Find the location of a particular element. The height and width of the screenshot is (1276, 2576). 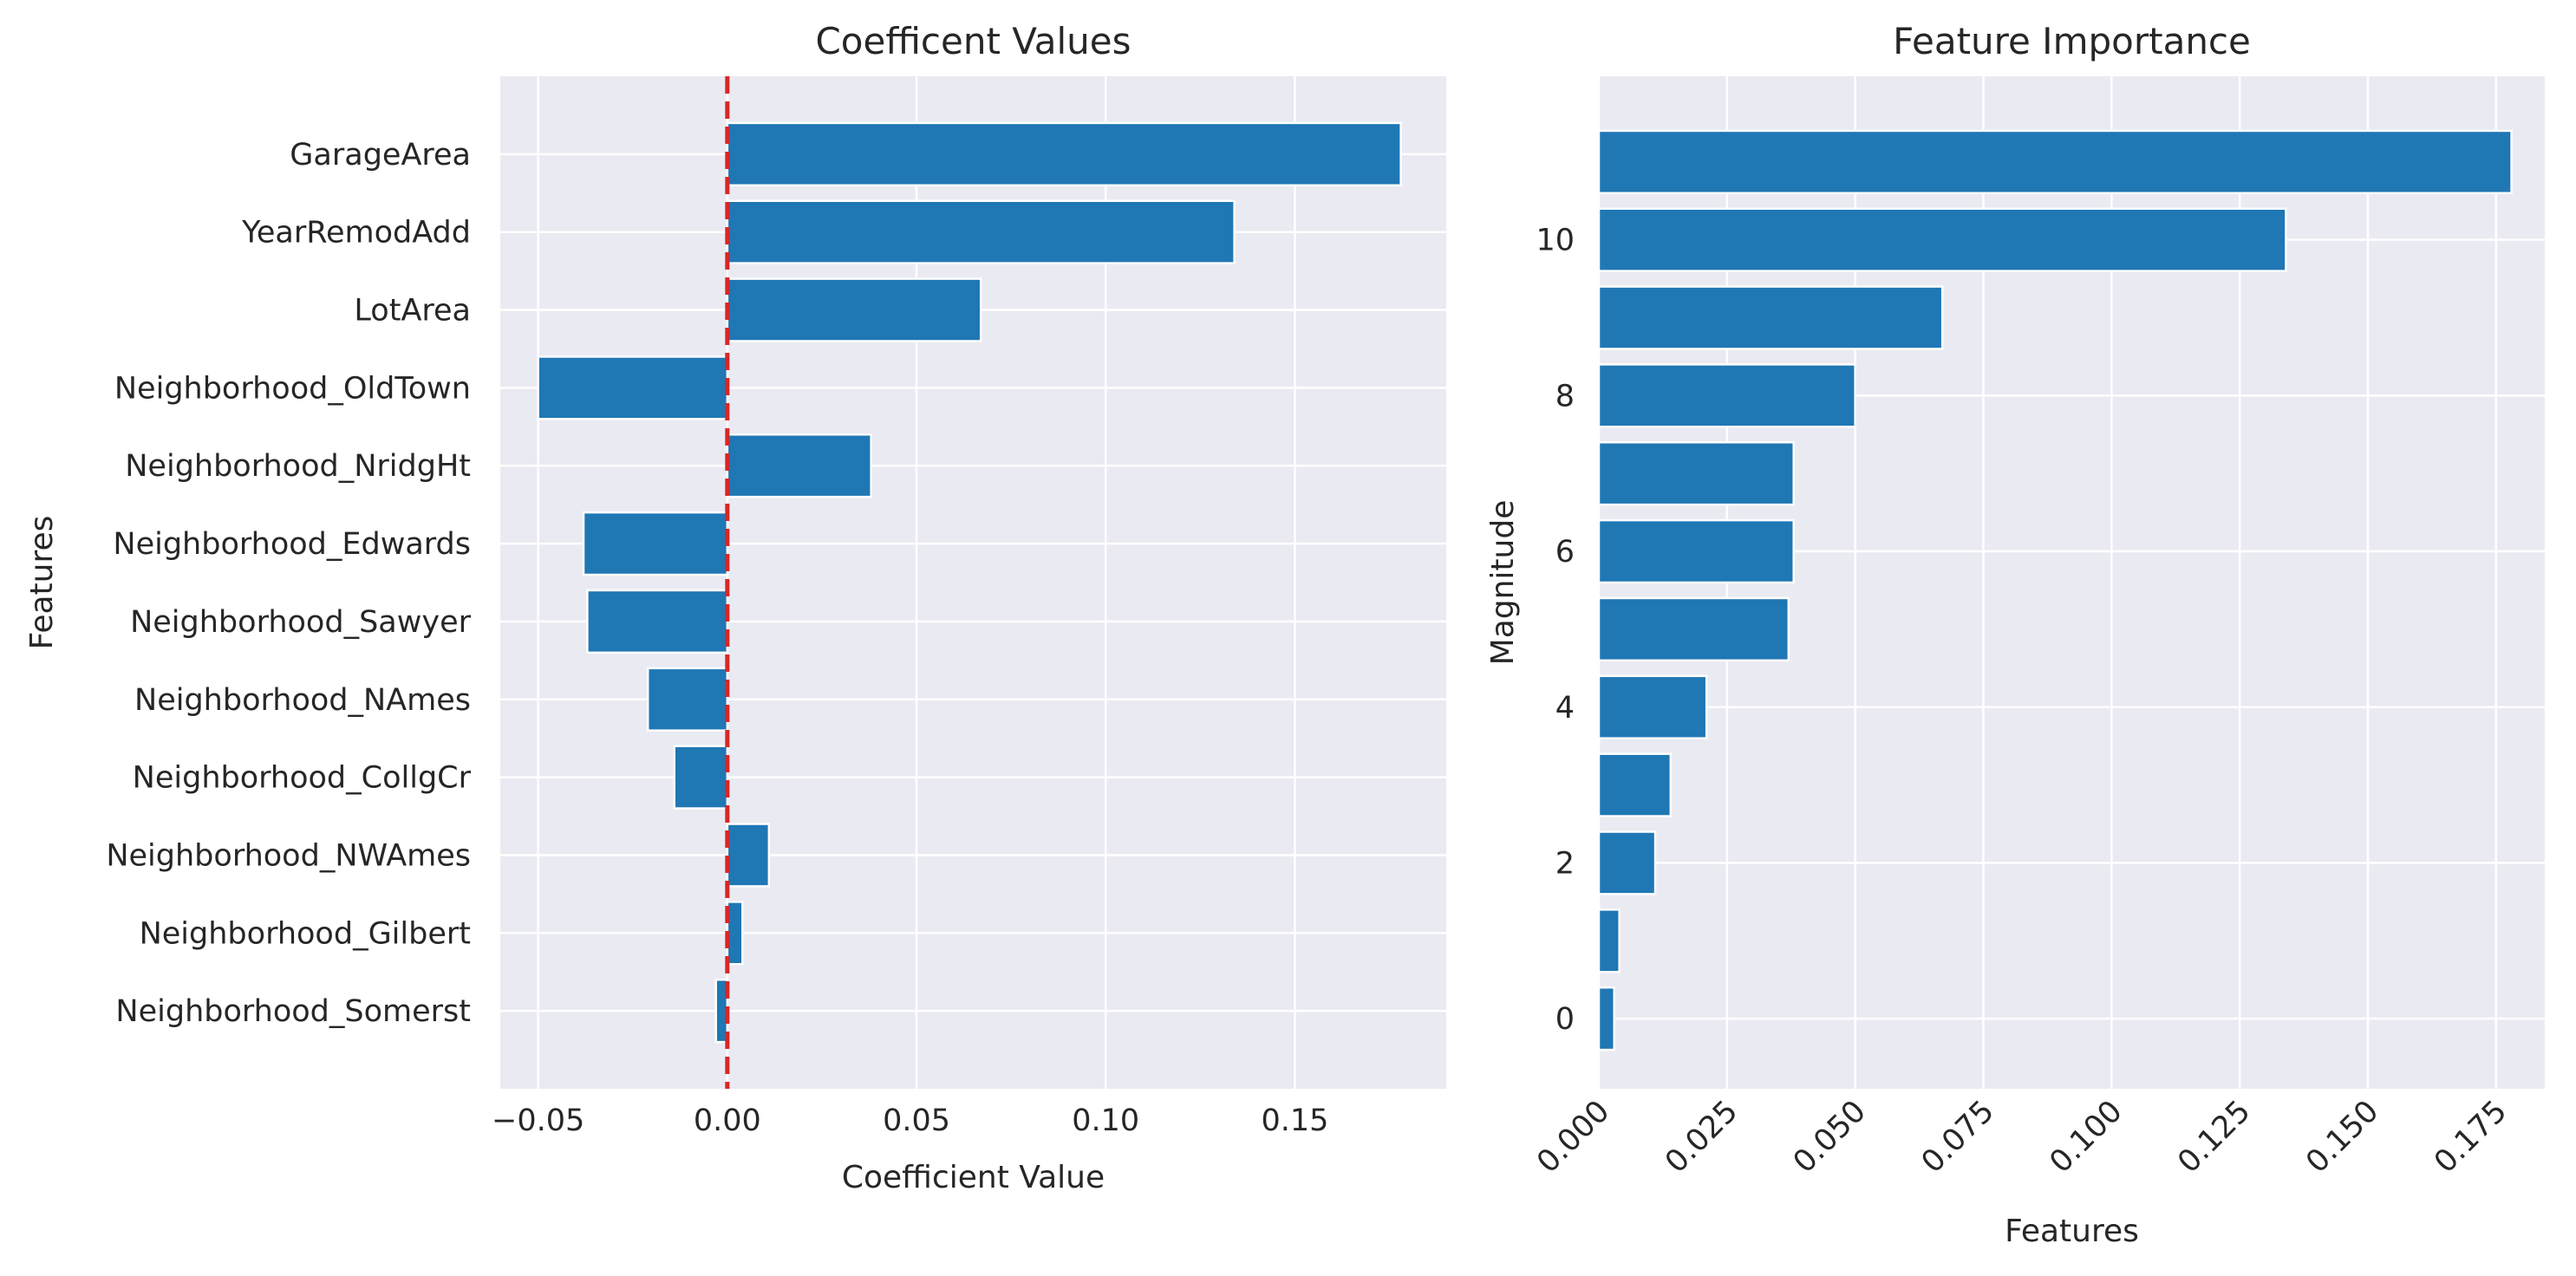

coefficient-x-tick-labels: −0.05 0.00 0.05 0.10 0.15 is located at coordinates (910, 1120).